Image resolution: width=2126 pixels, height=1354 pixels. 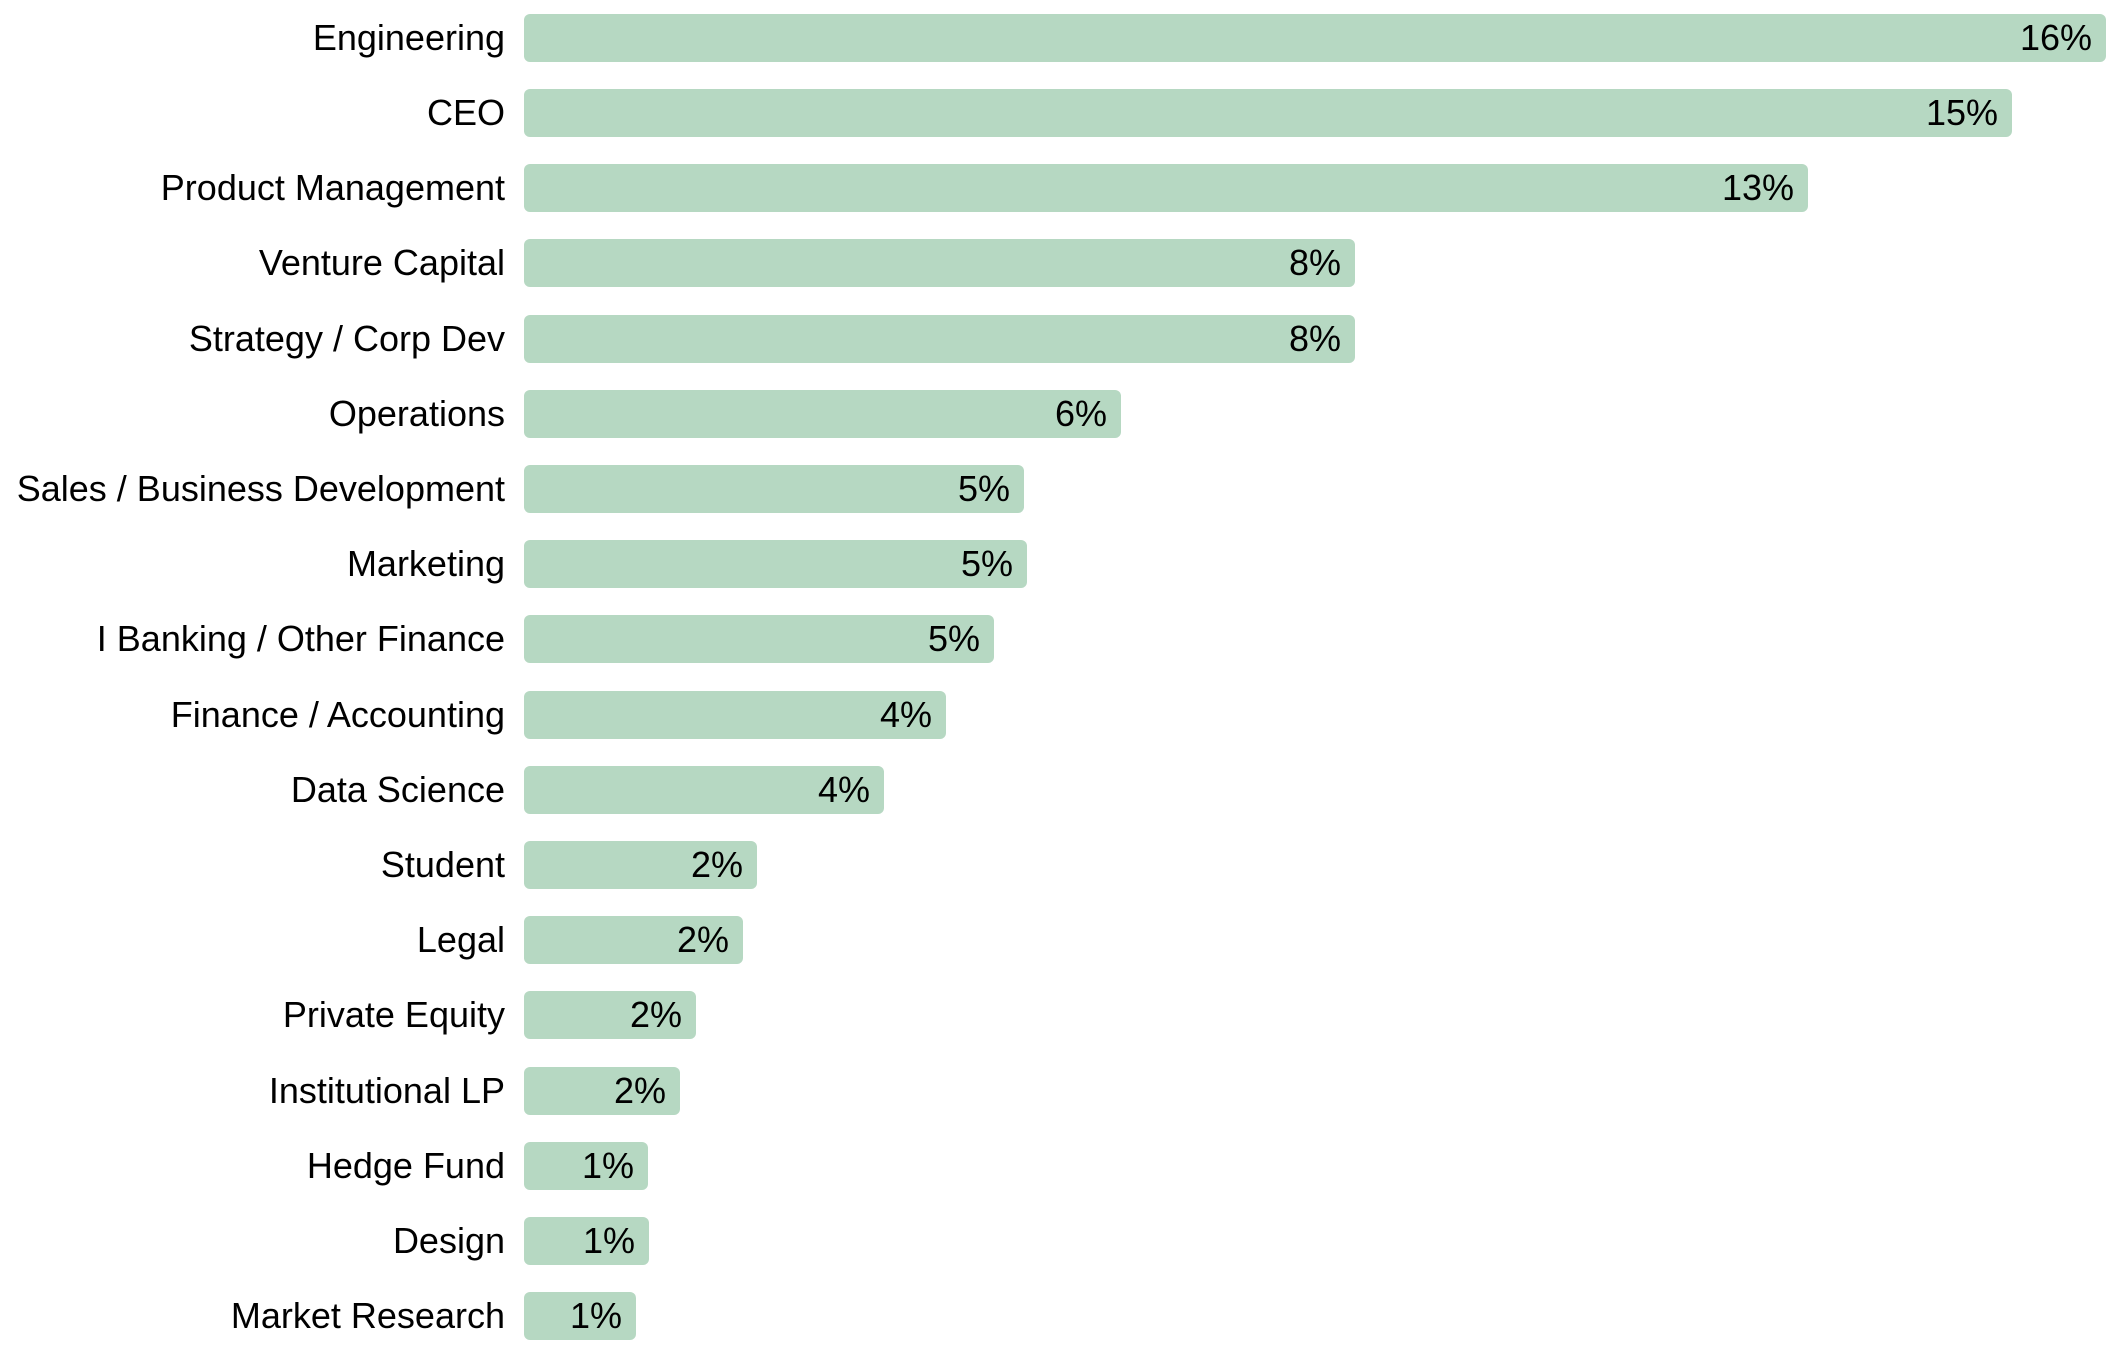 I want to click on chart-row: Data Science 4%, so click(x=1063, y=789).